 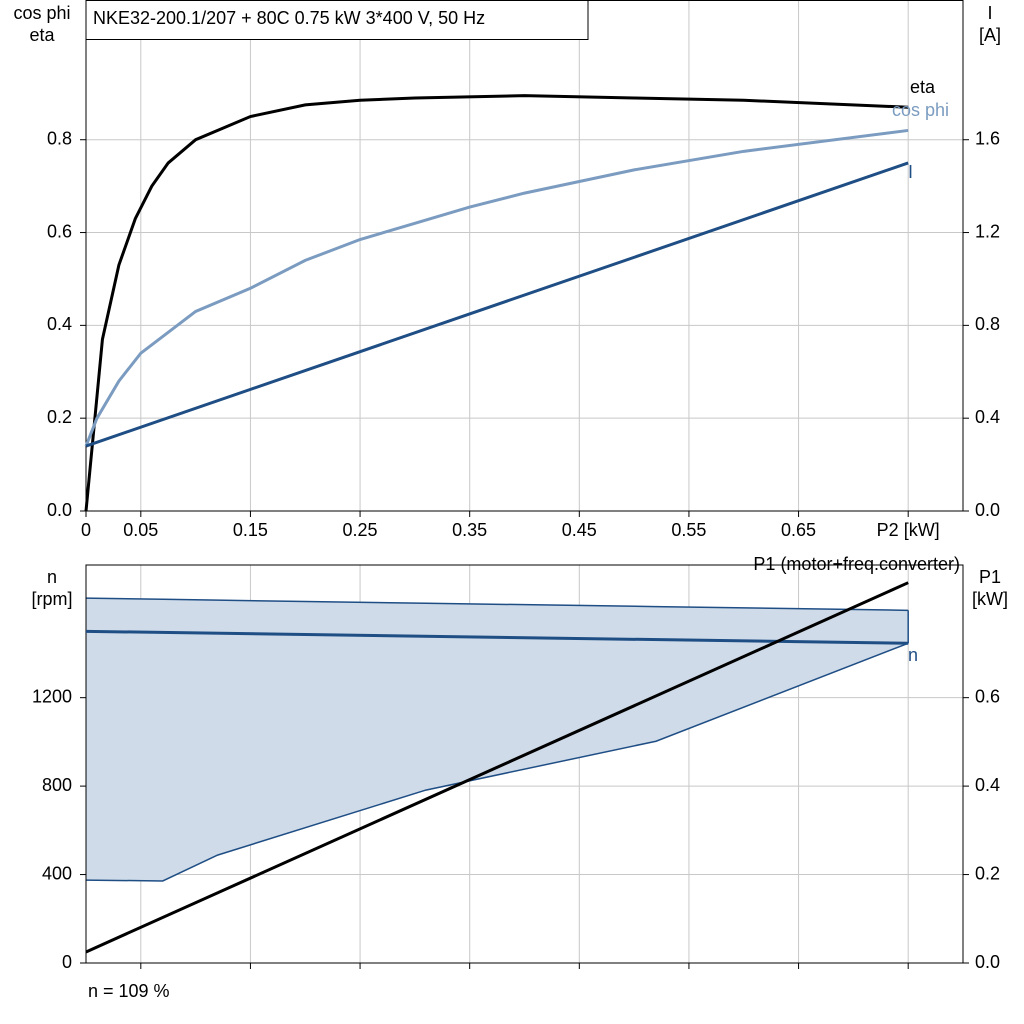 I want to click on y-axis-label: eta, so click(x=42, y=35).